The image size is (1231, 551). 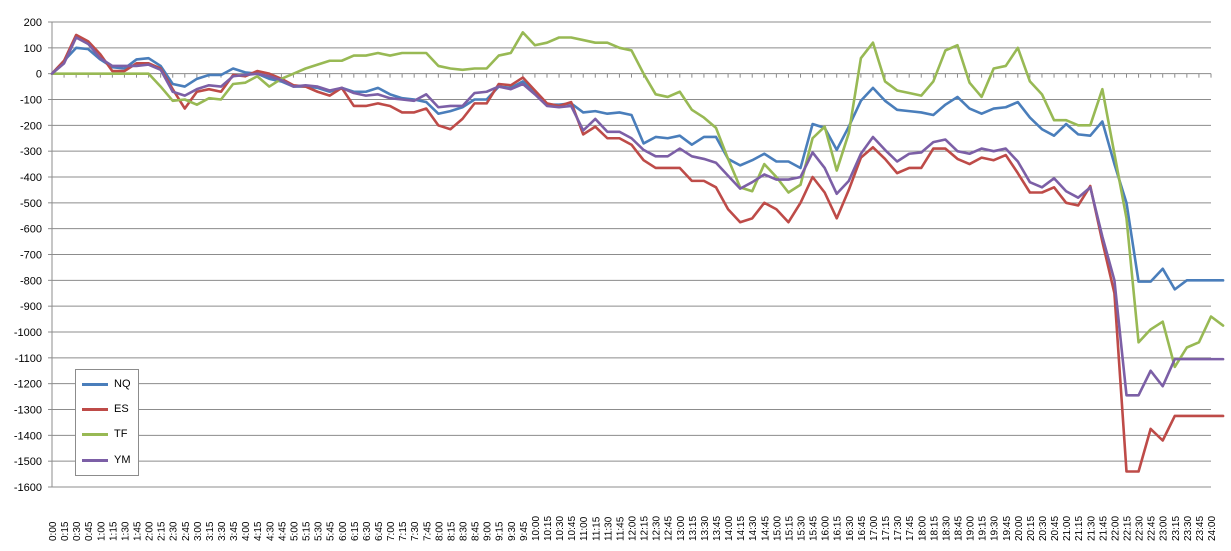 What do you see at coordinates (258, 531) in the screenshot?
I see `x-tick-label: 4:15` at bounding box center [258, 531].